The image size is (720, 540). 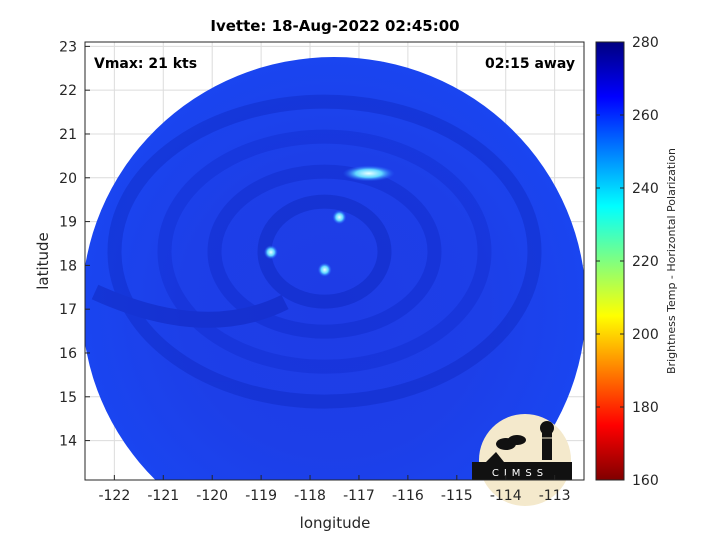 I want to click on colorbar, so click(x=610, y=261).